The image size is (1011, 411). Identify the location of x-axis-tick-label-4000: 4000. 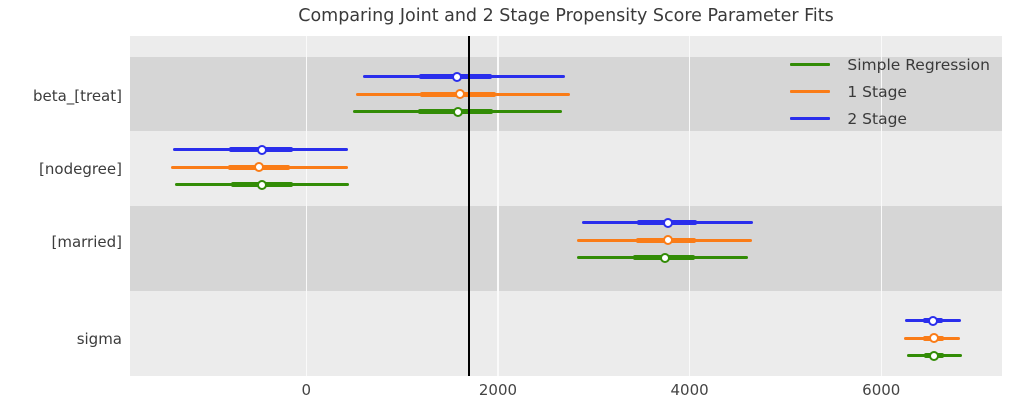
(689, 390).